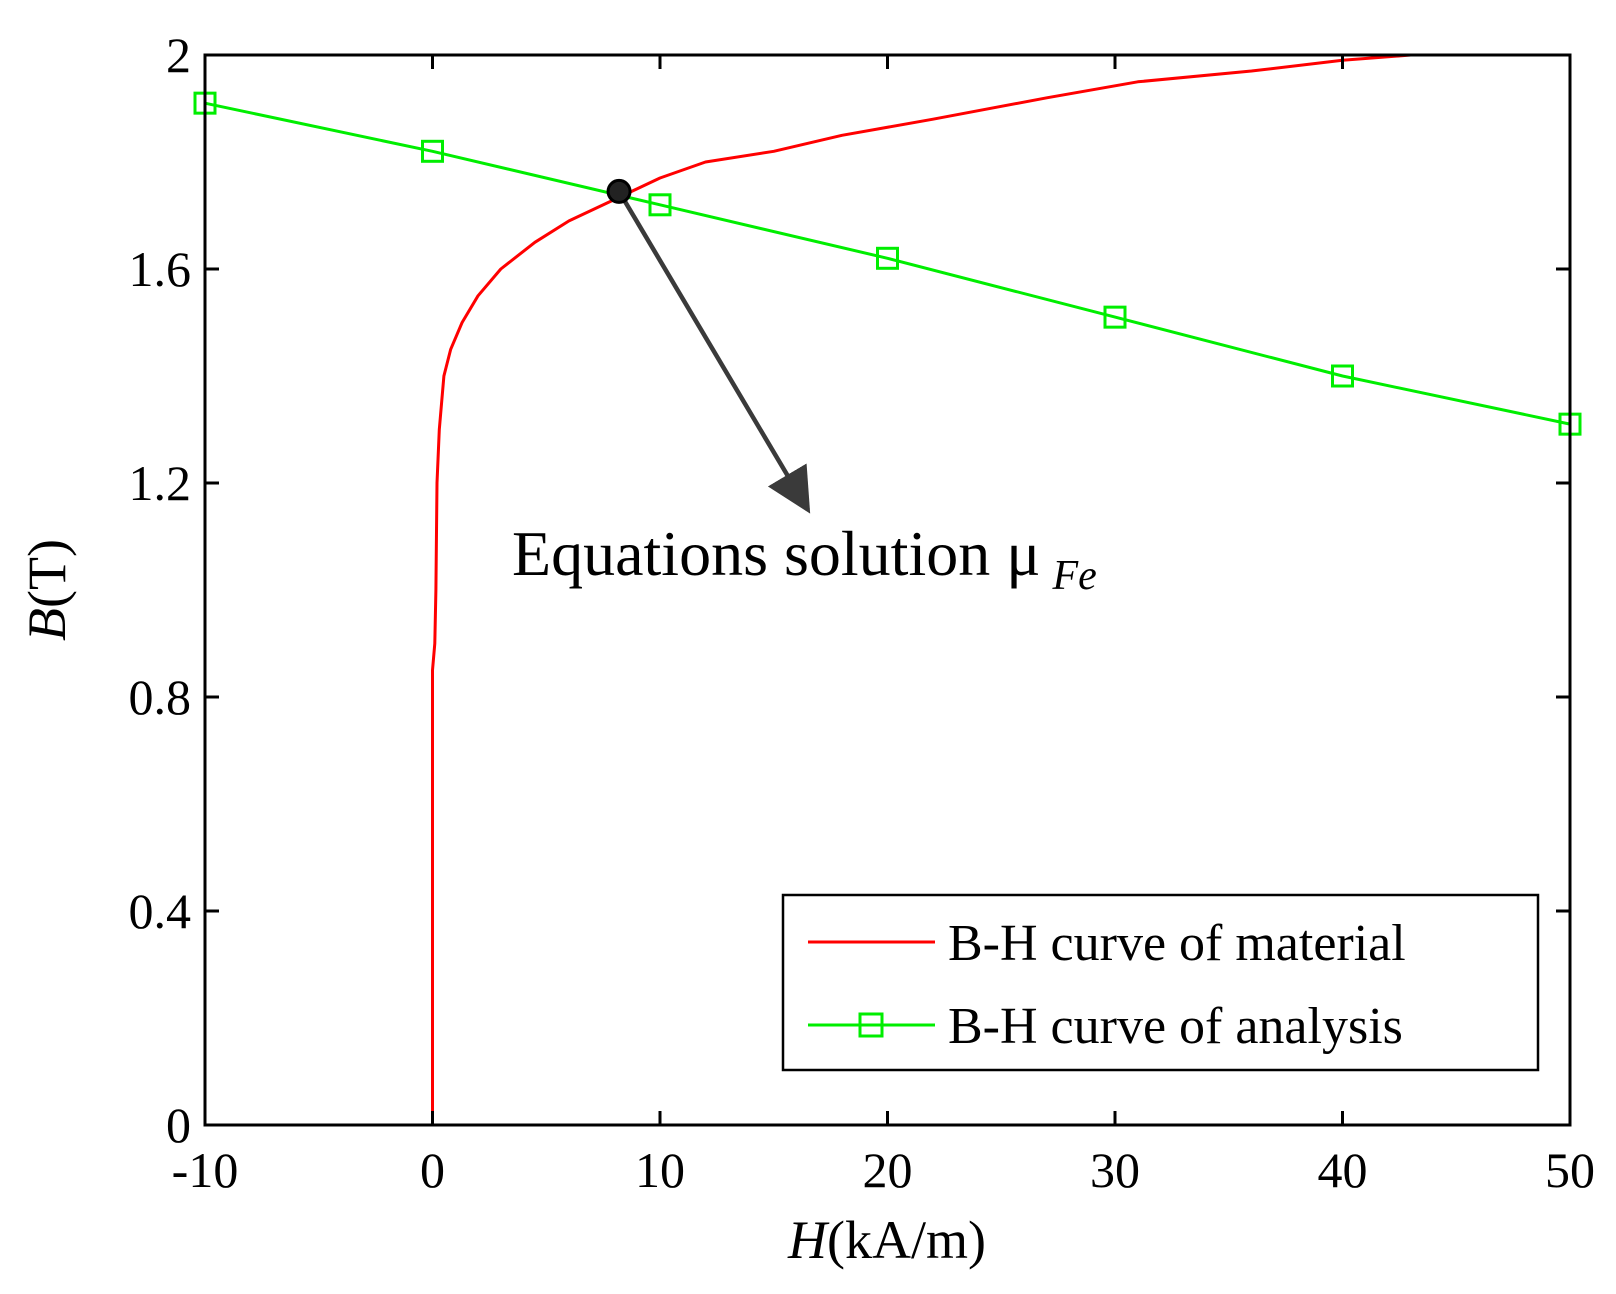  I want to click on x-tick-label: 30, so click(1115, 1170).